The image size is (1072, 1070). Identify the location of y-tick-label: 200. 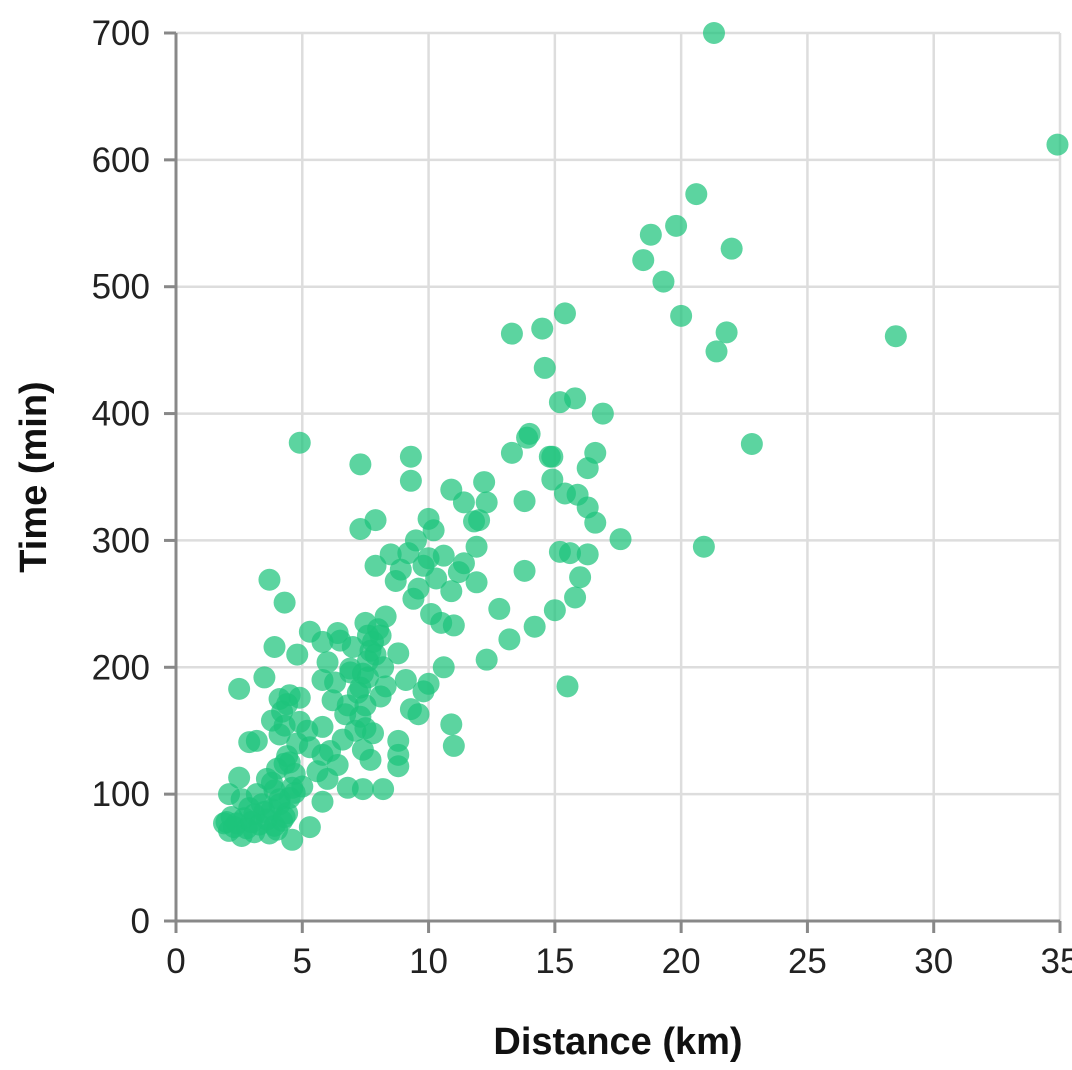
(121, 667).